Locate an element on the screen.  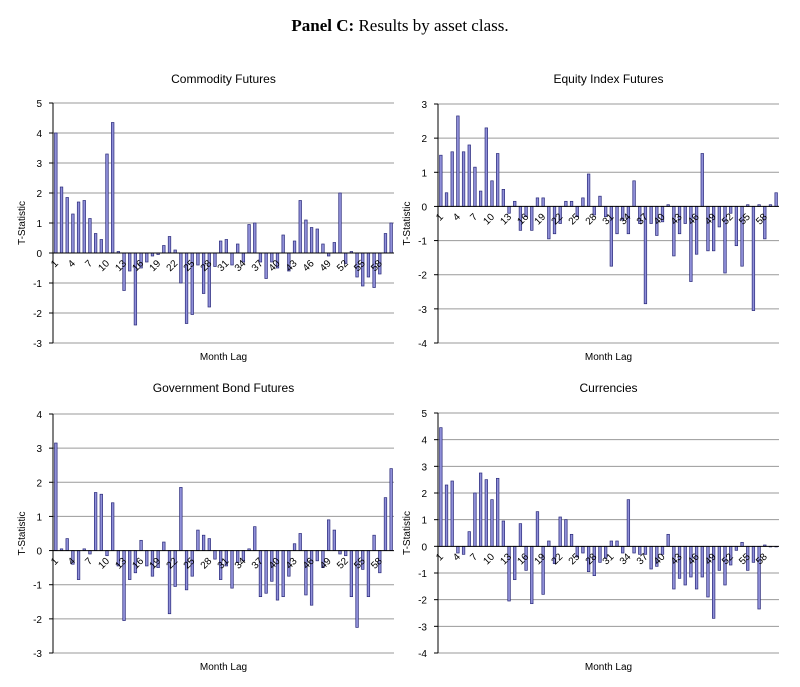
x-tick-label: 40 is located at coordinates (275, 564).